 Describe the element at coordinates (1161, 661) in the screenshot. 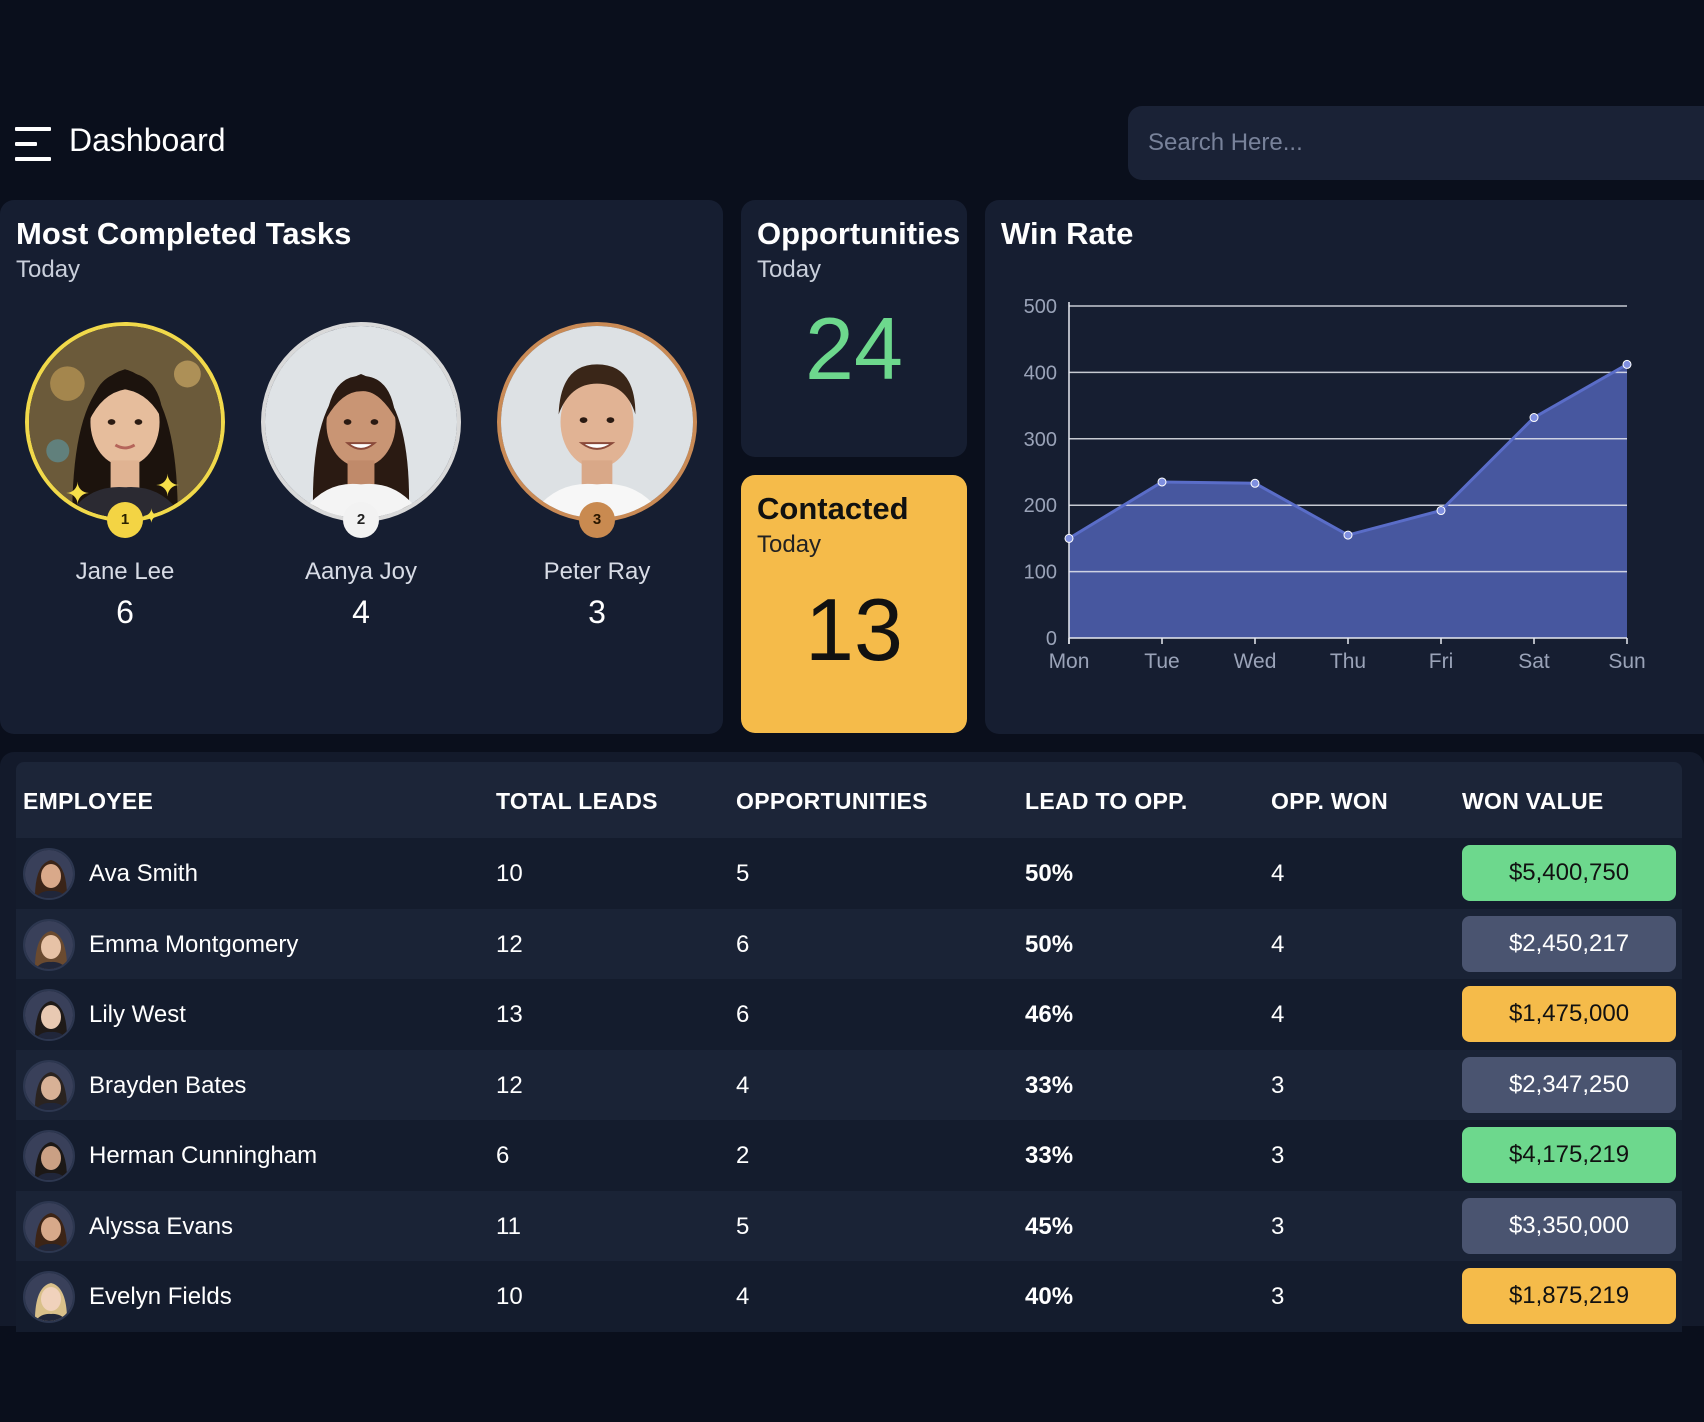

I see `x-tick-label: Tue` at that location.